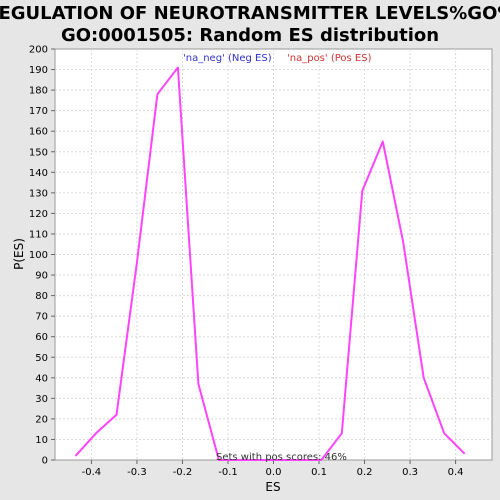 The height and width of the screenshot is (500, 500). Describe the element at coordinates (183, 472) in the screenshot. I see `x-tick-label: -0.2` at that location.